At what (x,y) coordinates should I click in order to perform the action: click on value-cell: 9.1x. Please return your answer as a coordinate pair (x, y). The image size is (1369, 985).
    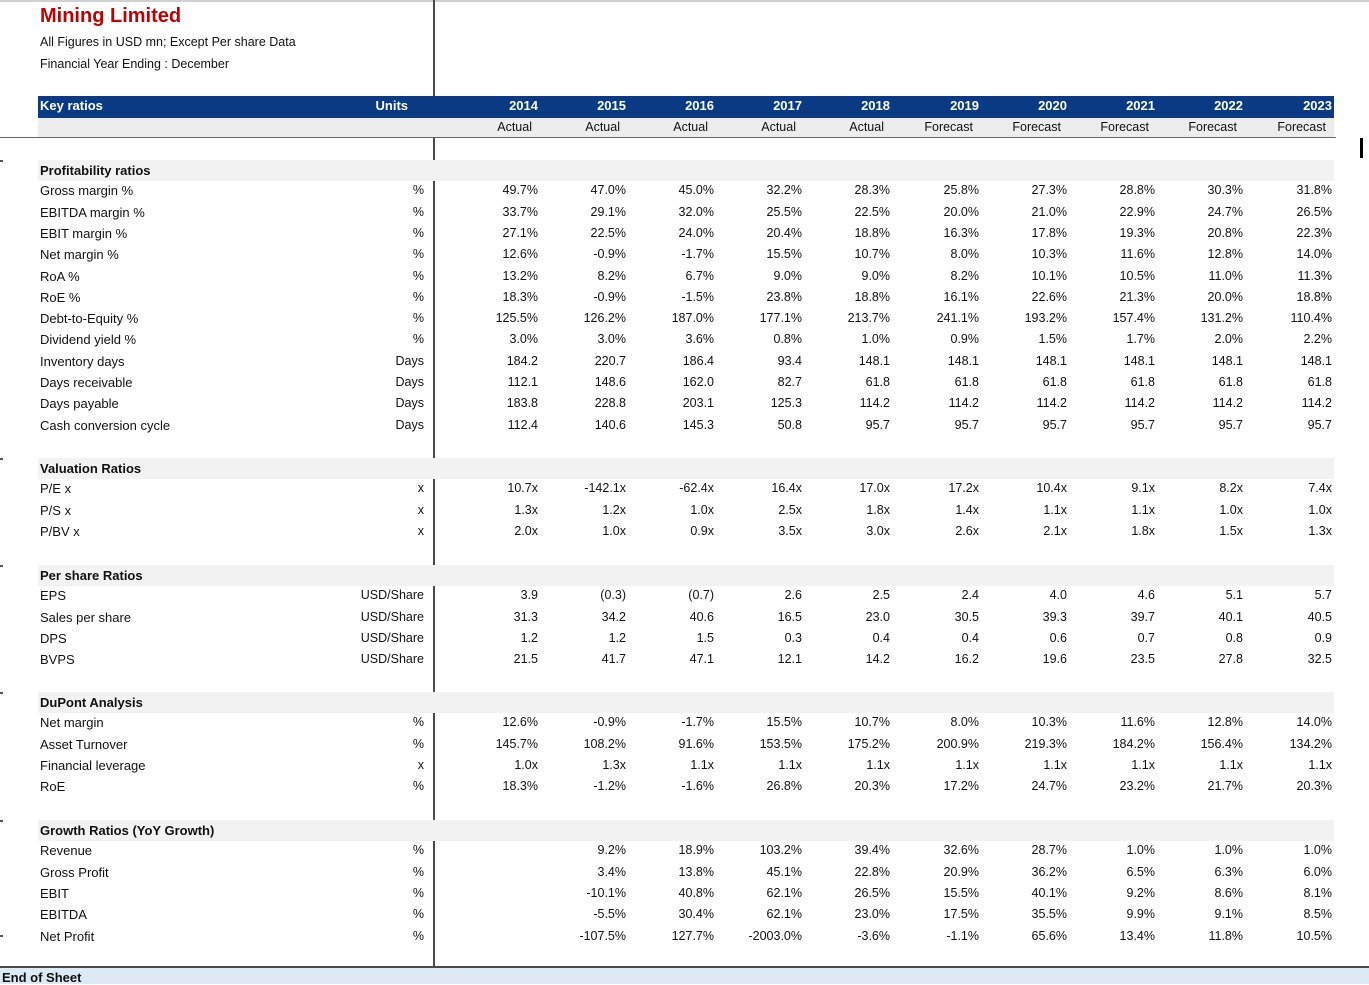
    Looking at the image, I should click on (1143, 488).